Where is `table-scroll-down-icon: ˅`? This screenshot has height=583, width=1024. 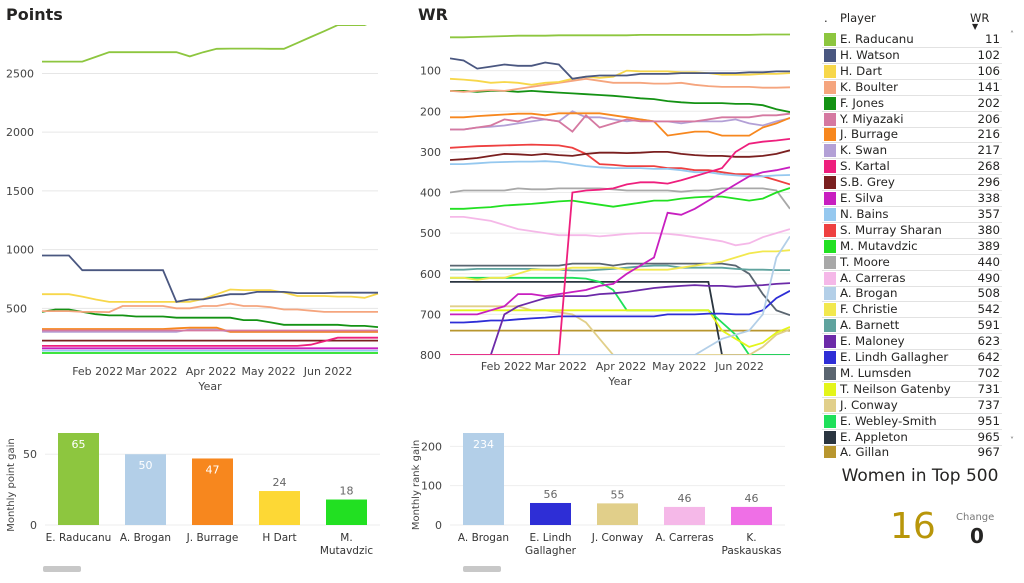
table-scroll-down-icon: ˅ is located at coordinates (1012, 440).